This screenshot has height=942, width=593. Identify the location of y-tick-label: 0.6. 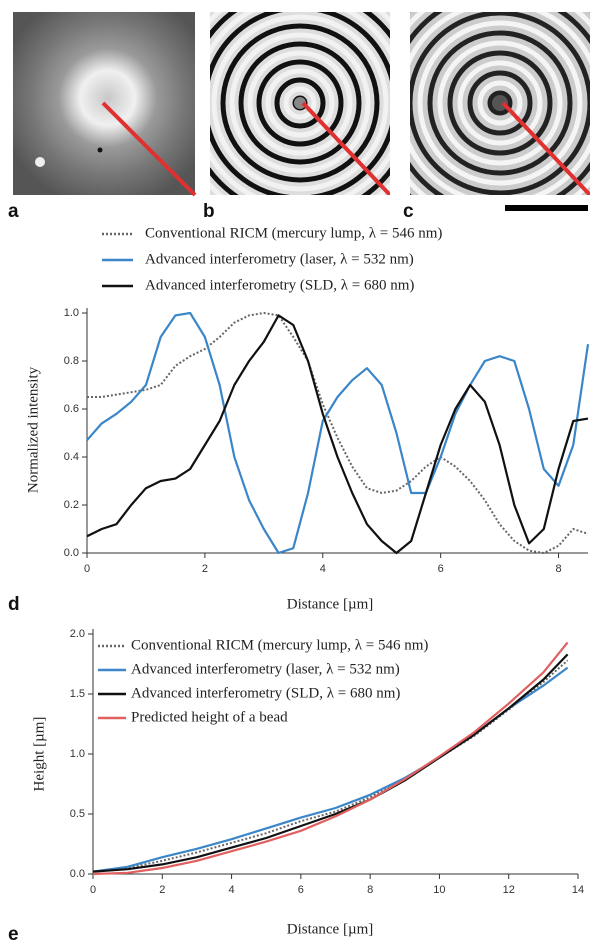
(71, 409).